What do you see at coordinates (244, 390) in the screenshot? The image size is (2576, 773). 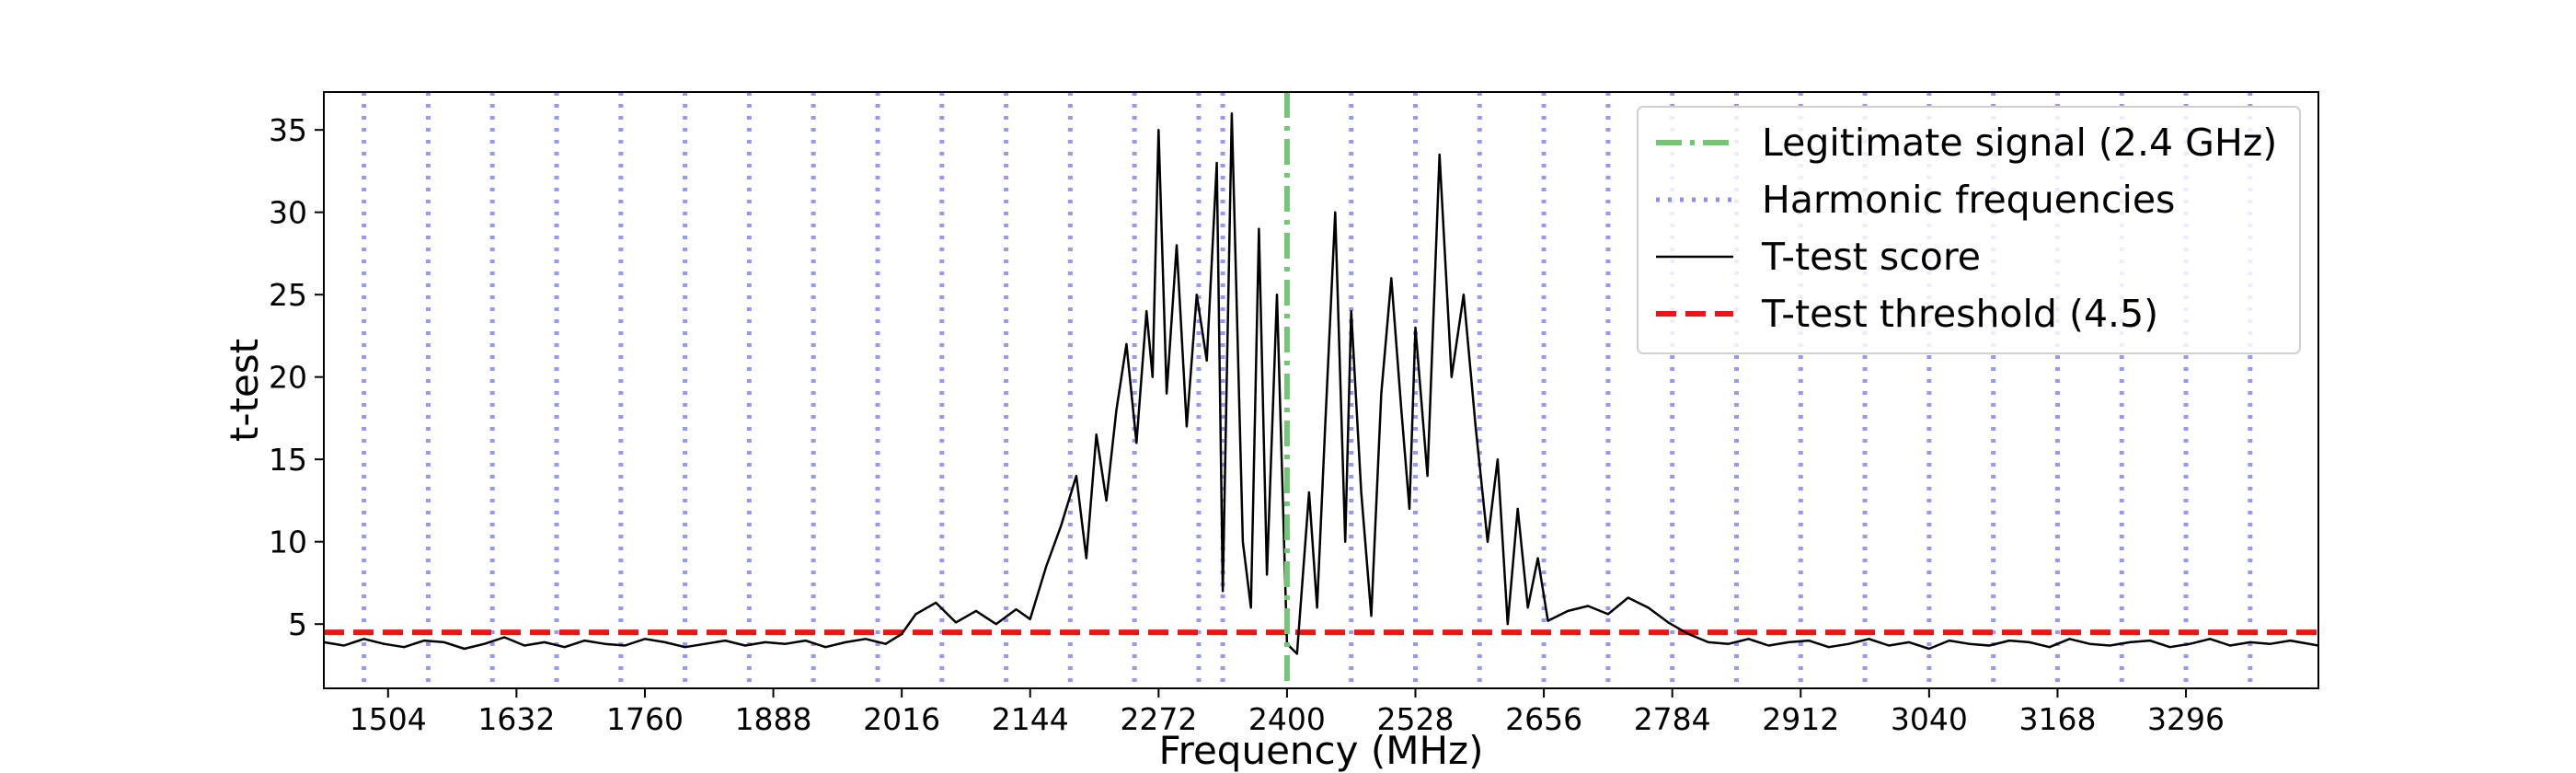 I see `y-axis-title: t-test` at bounding box center [244, 390].